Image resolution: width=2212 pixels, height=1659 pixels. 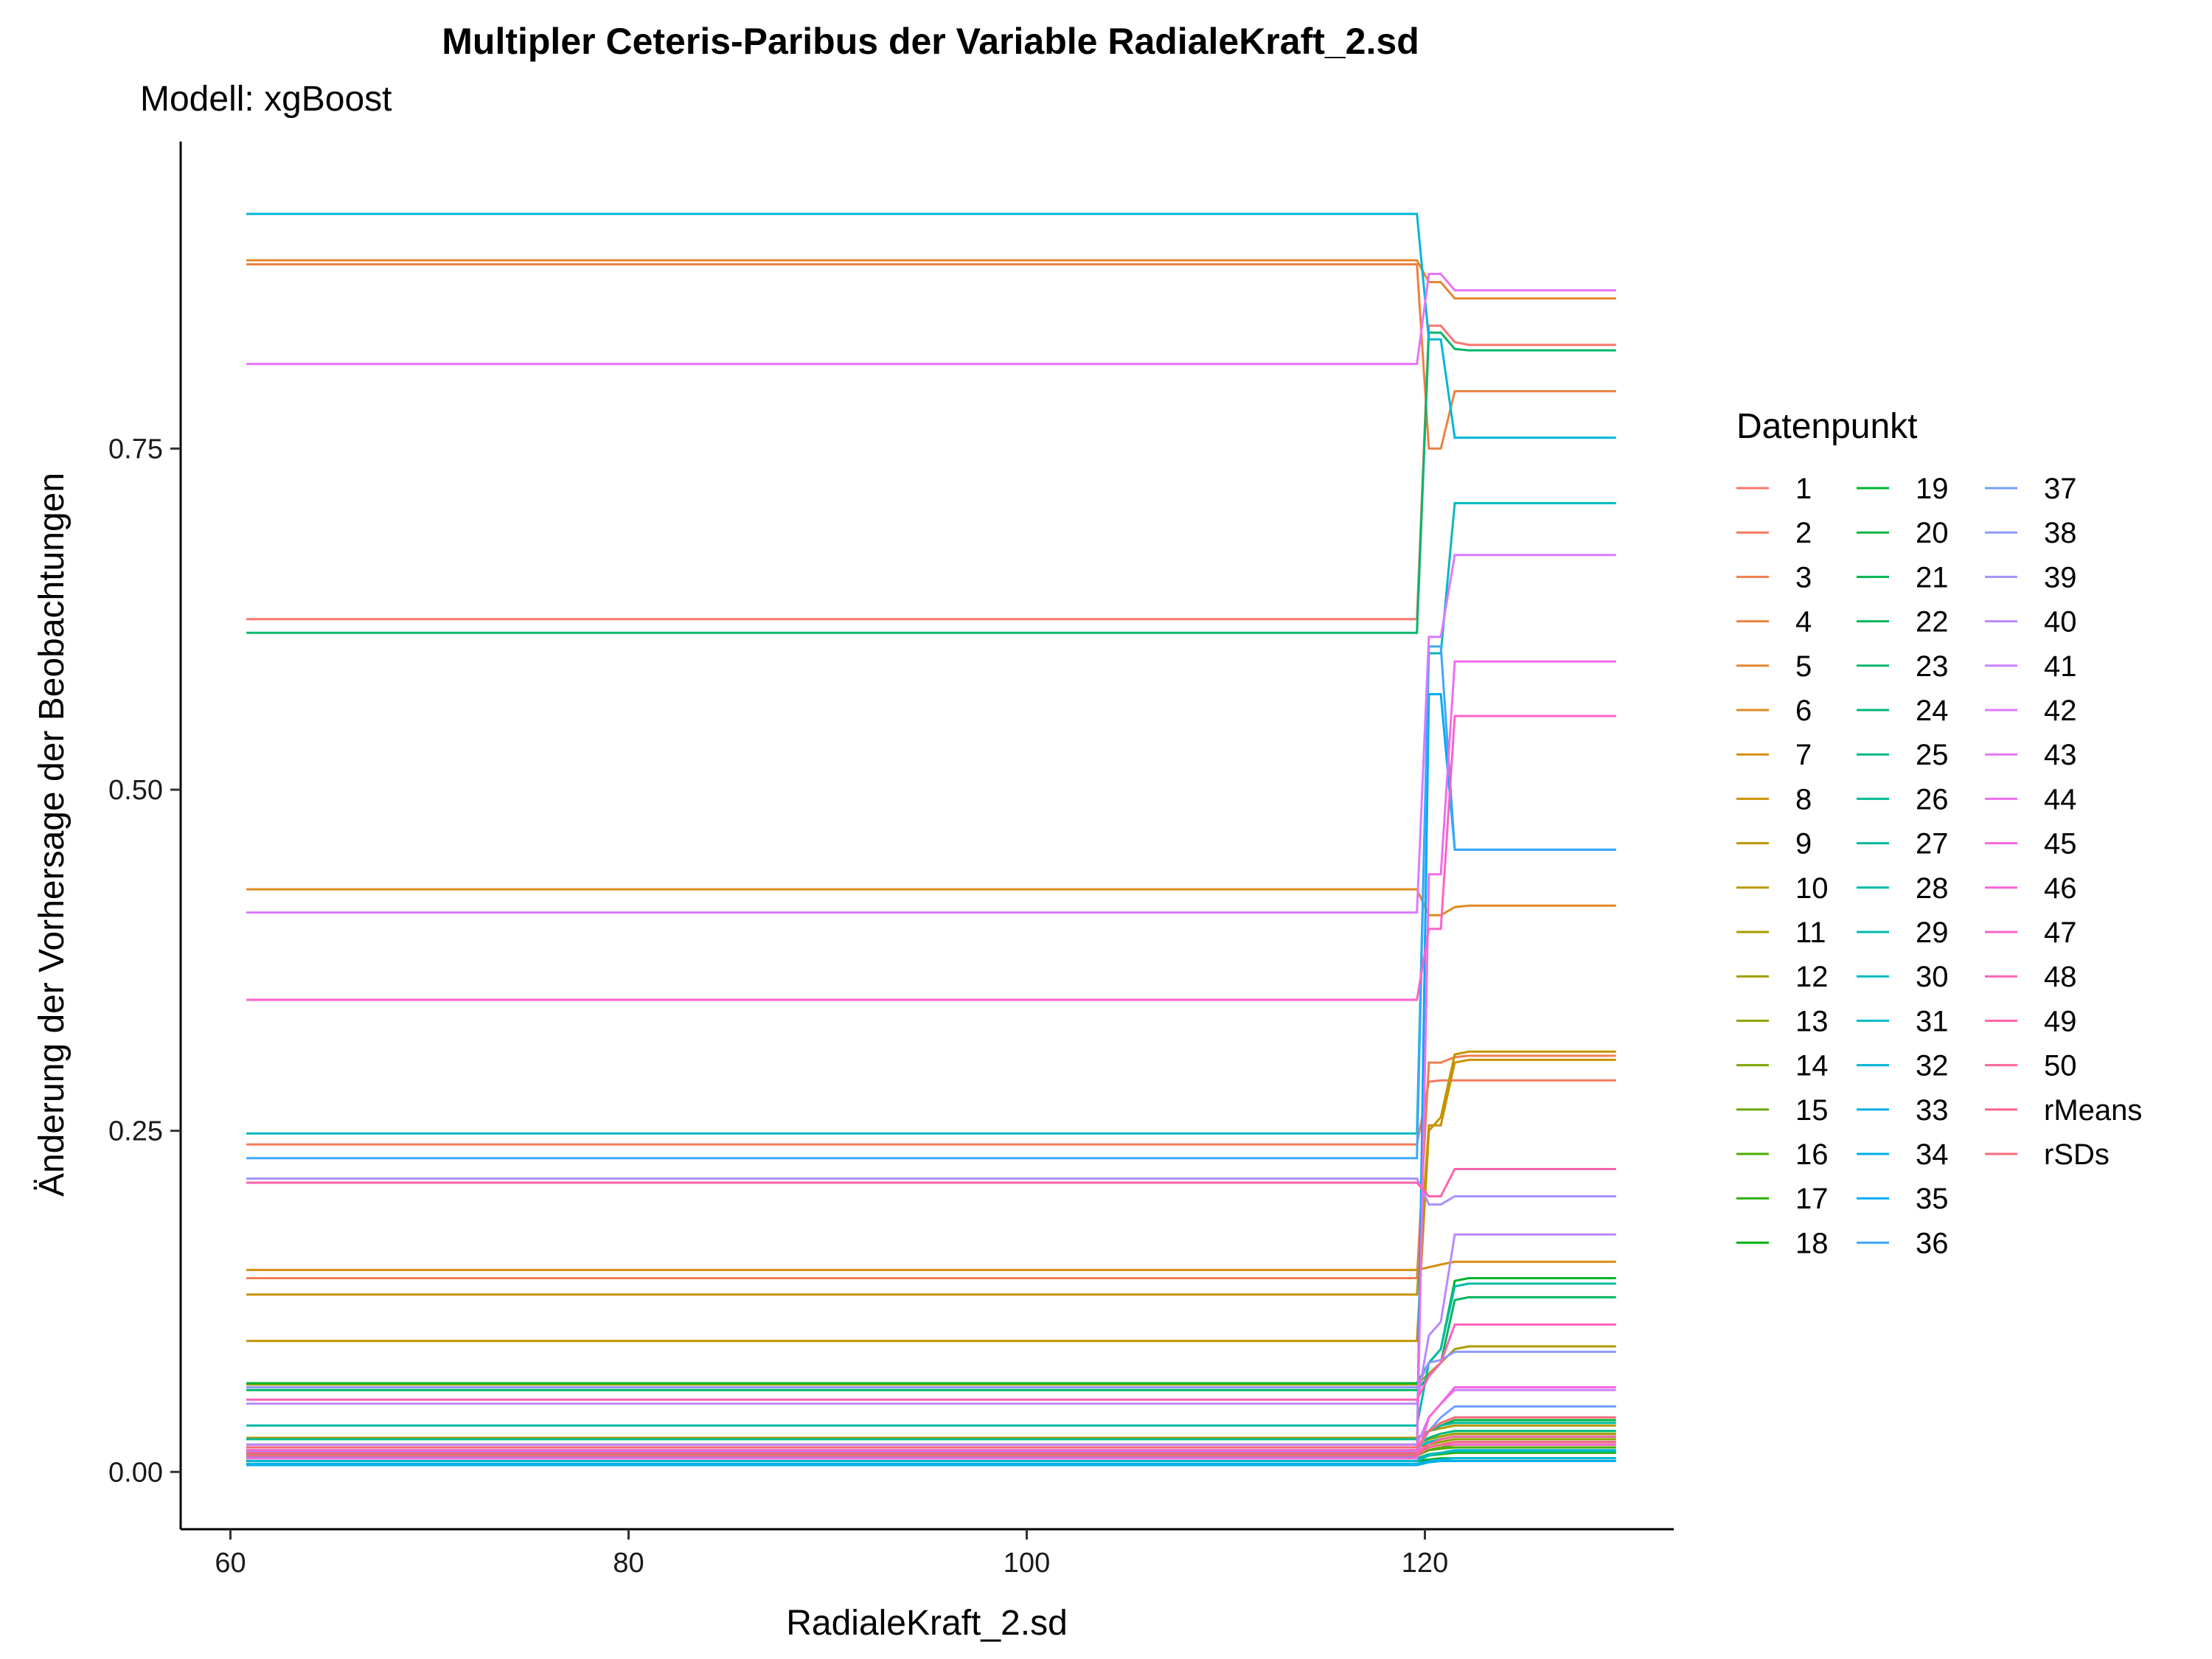 What do you see at coordinates (2060, 577) in the screenshot?
I see `legend-label-39: 39` at bounding box center [2060, 577].